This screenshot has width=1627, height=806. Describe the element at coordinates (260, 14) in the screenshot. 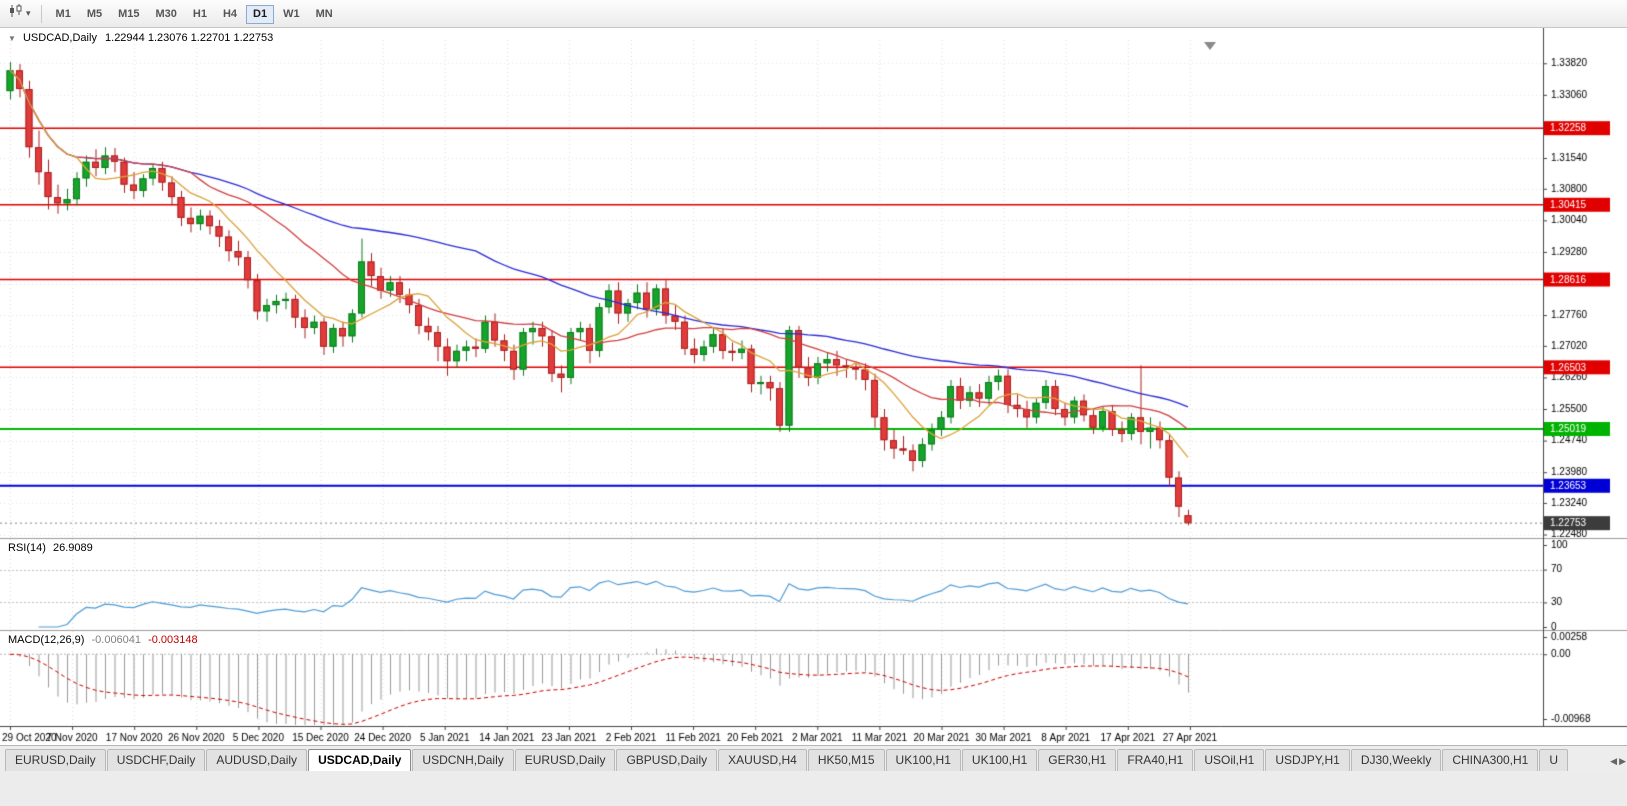

I see `timeframe-button-d1: D1` at that location.